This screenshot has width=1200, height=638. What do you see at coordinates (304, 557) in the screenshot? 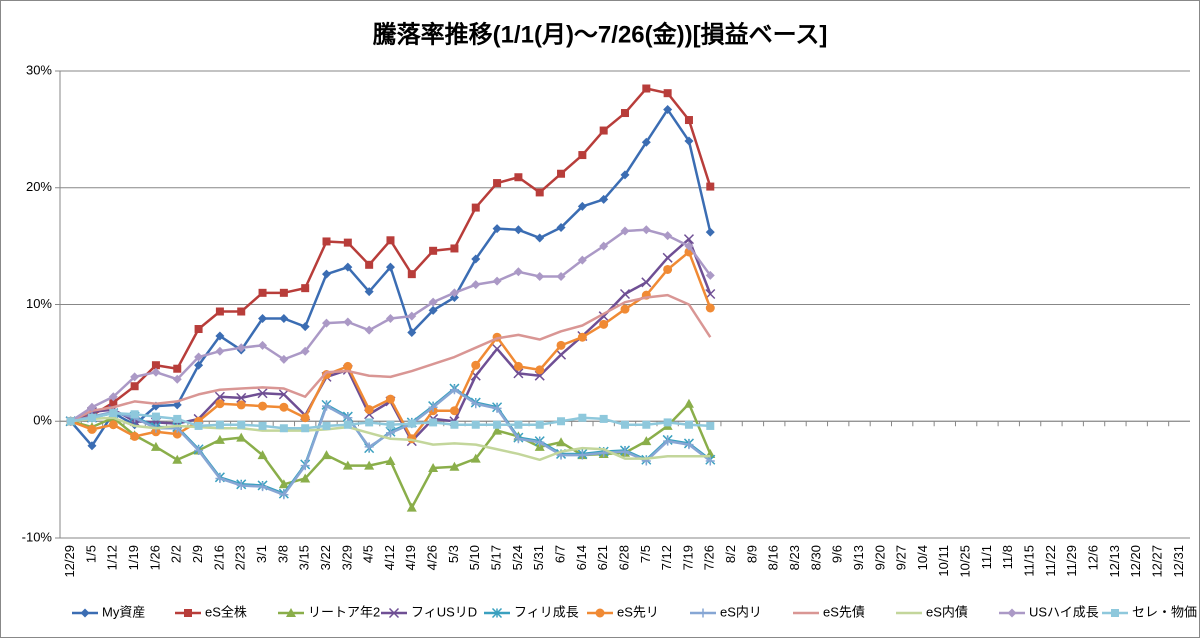
I see `x-tick-label: 3/15` at bounding box center [304, 557].